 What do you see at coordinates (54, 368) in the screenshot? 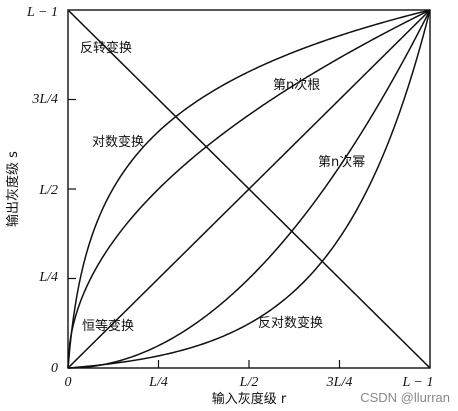
I see `y-tick-label-0: 0` at bounding box center [54, 368].